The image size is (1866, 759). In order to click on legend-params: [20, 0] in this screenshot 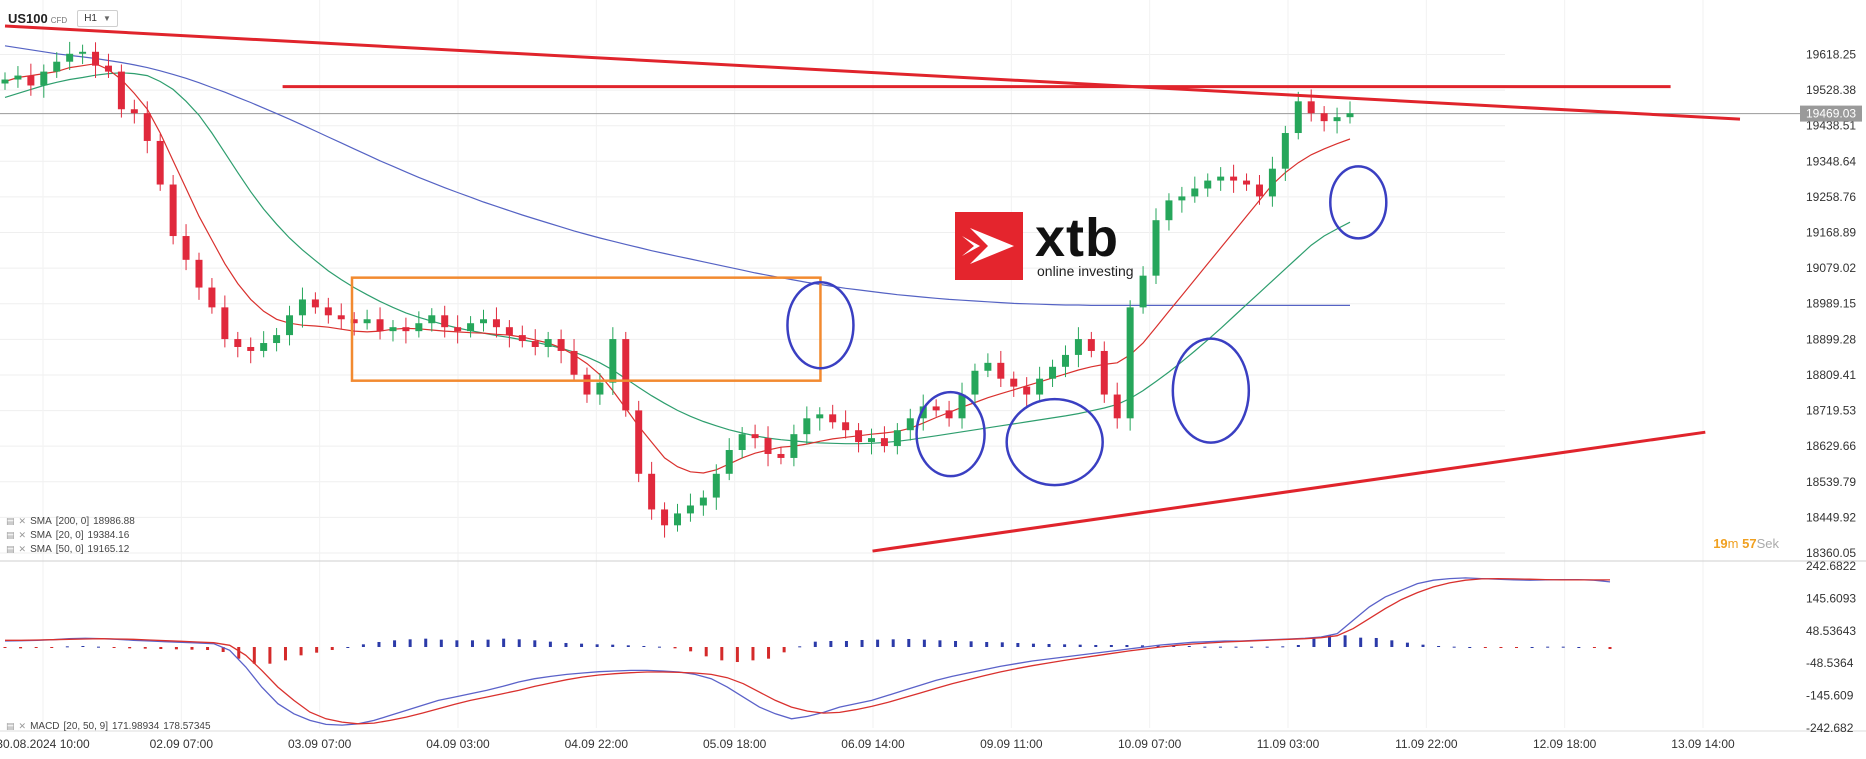, I will do `click(69, 535)`.